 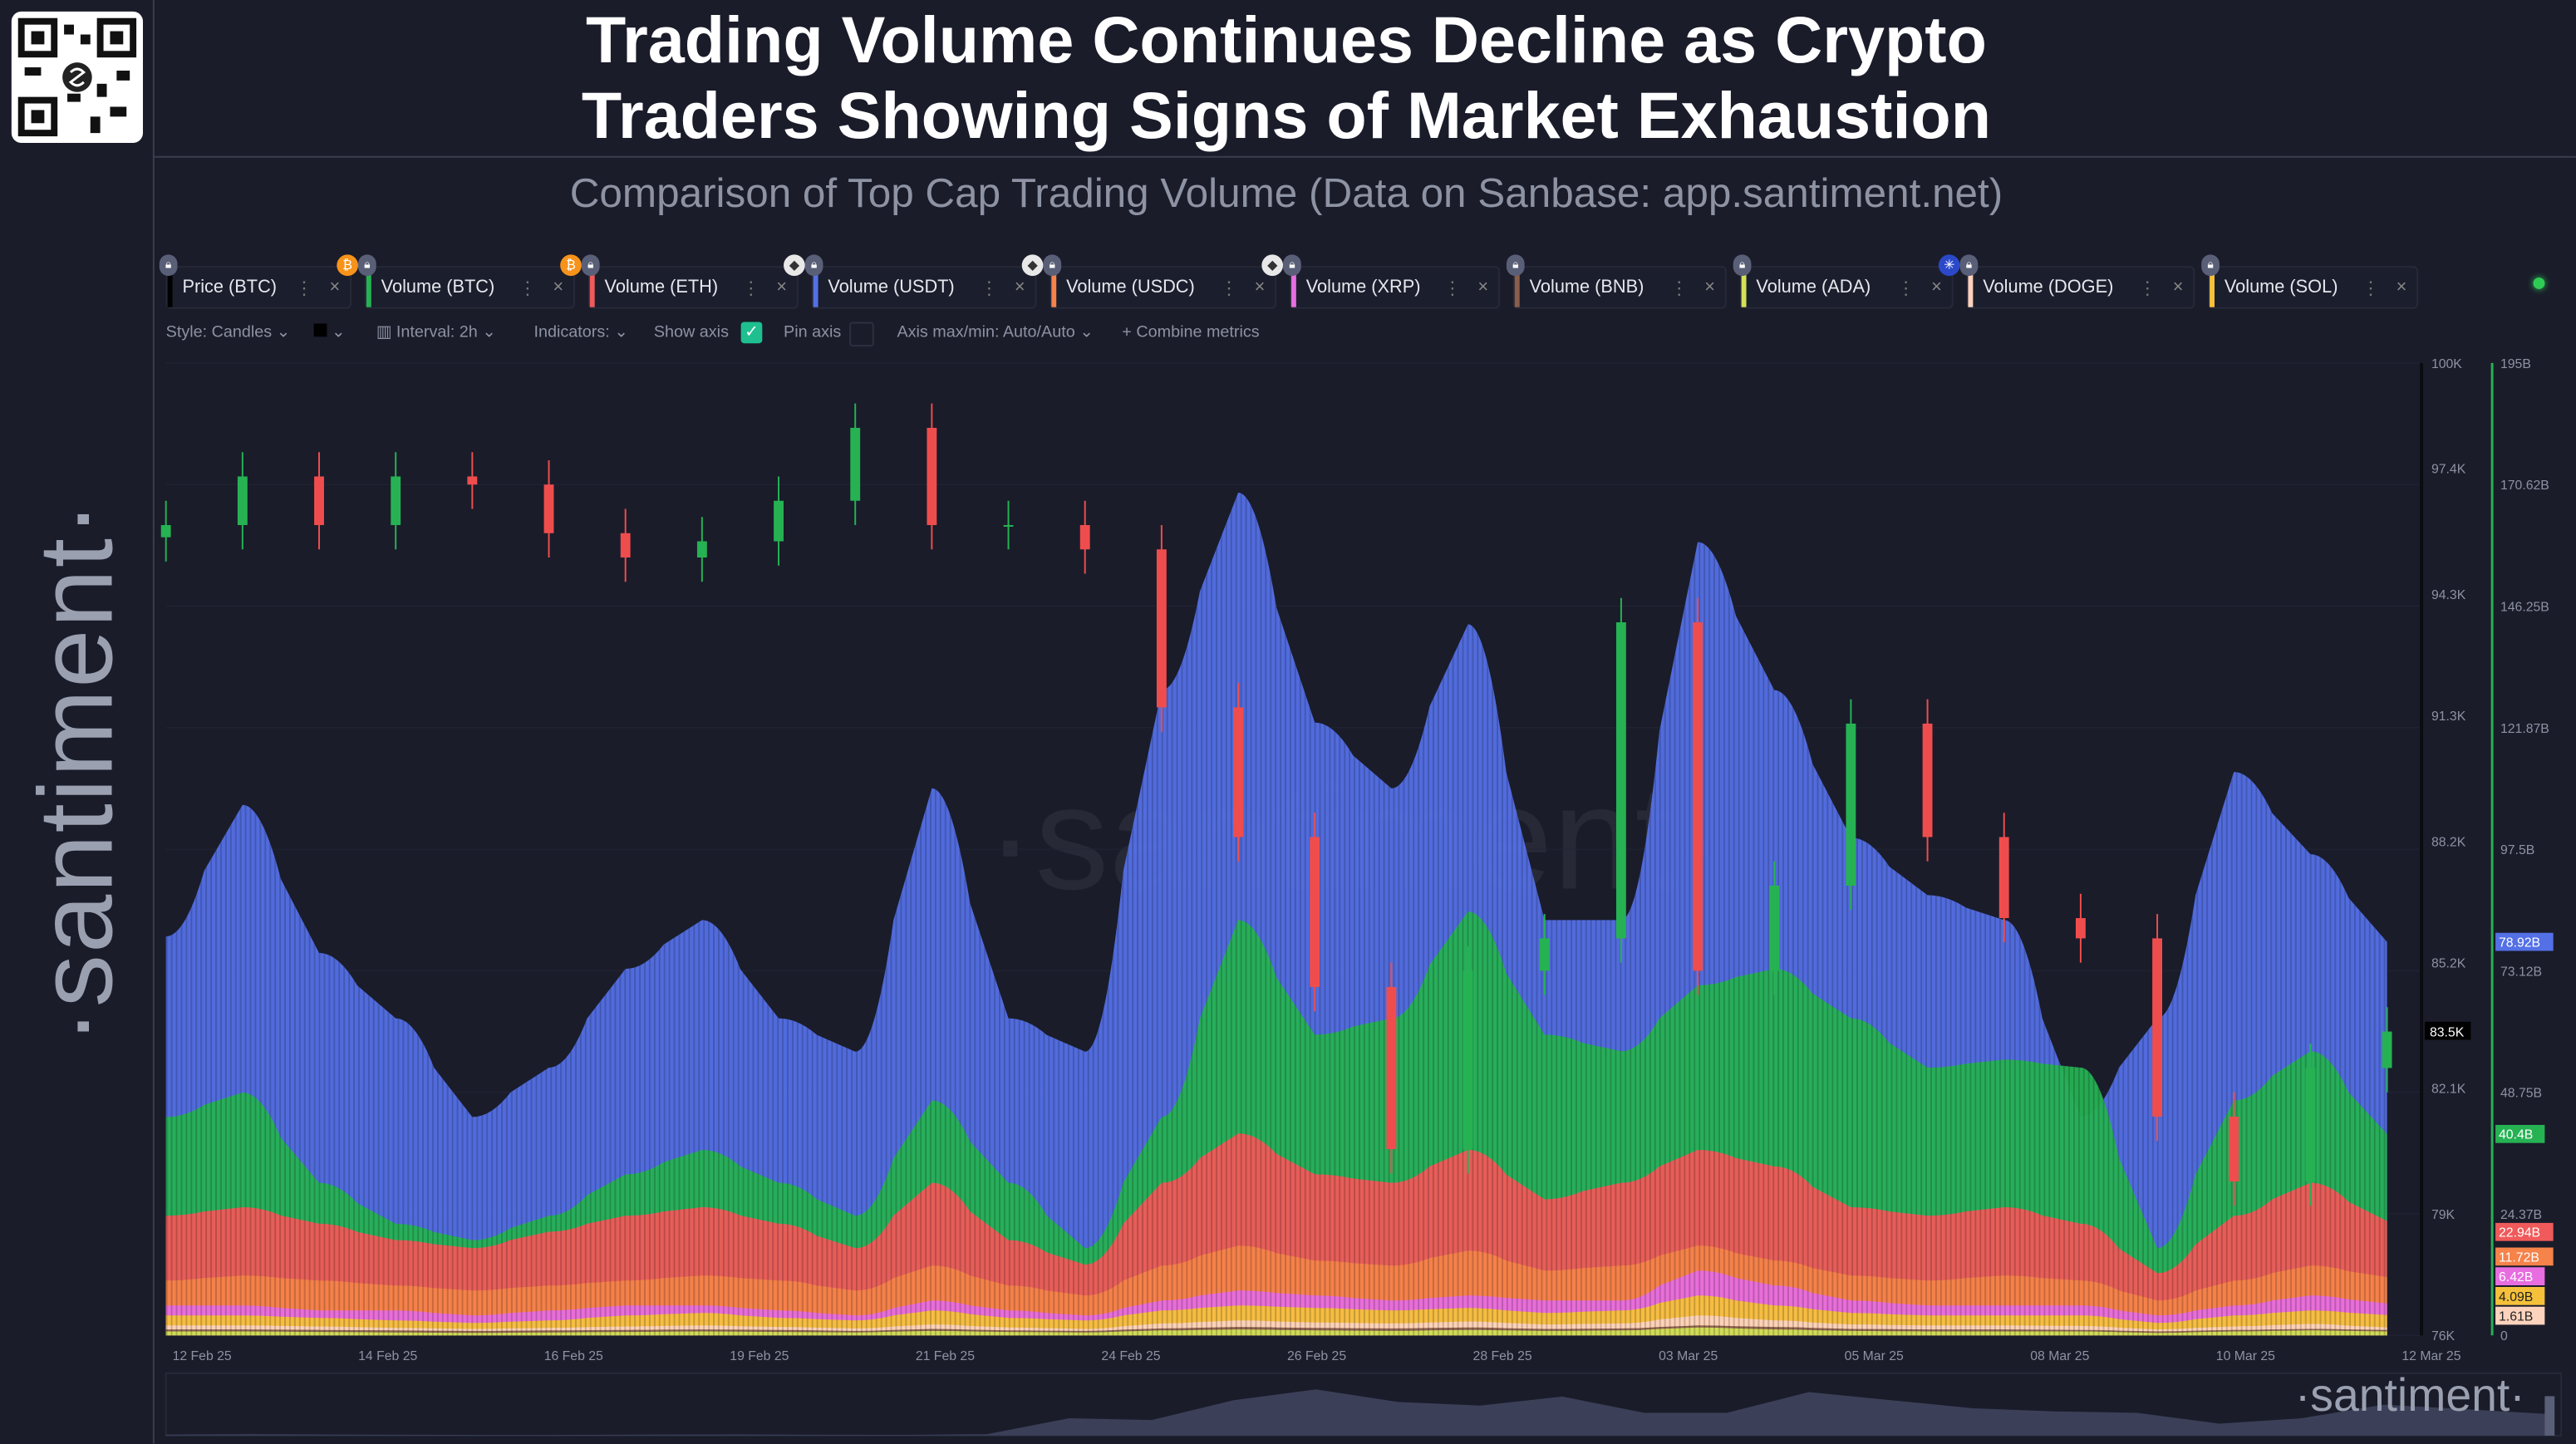 I want to click on last-value-label: 11.72B, so click(x=2519, y=1257).